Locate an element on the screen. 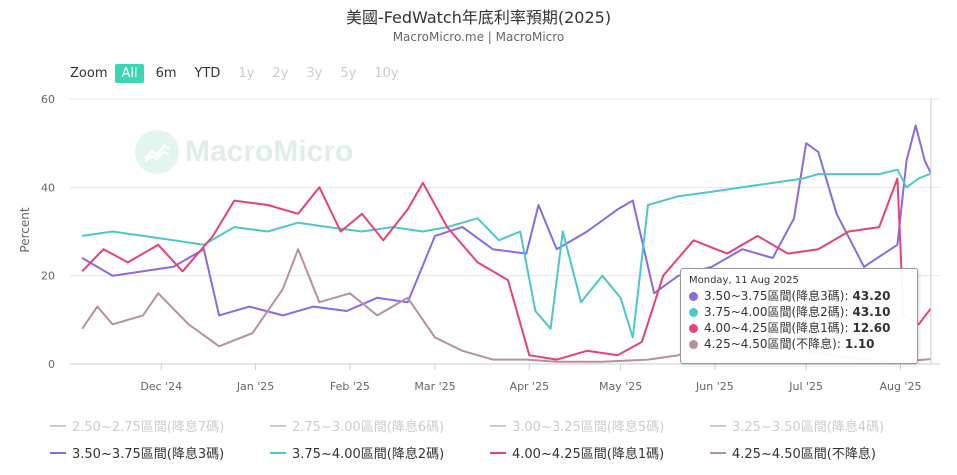 The width and height of the screenshot is (957, 475). chart-title: 美國-FedWatch年底利率預期(2025) is located at coordinates (478, 17).